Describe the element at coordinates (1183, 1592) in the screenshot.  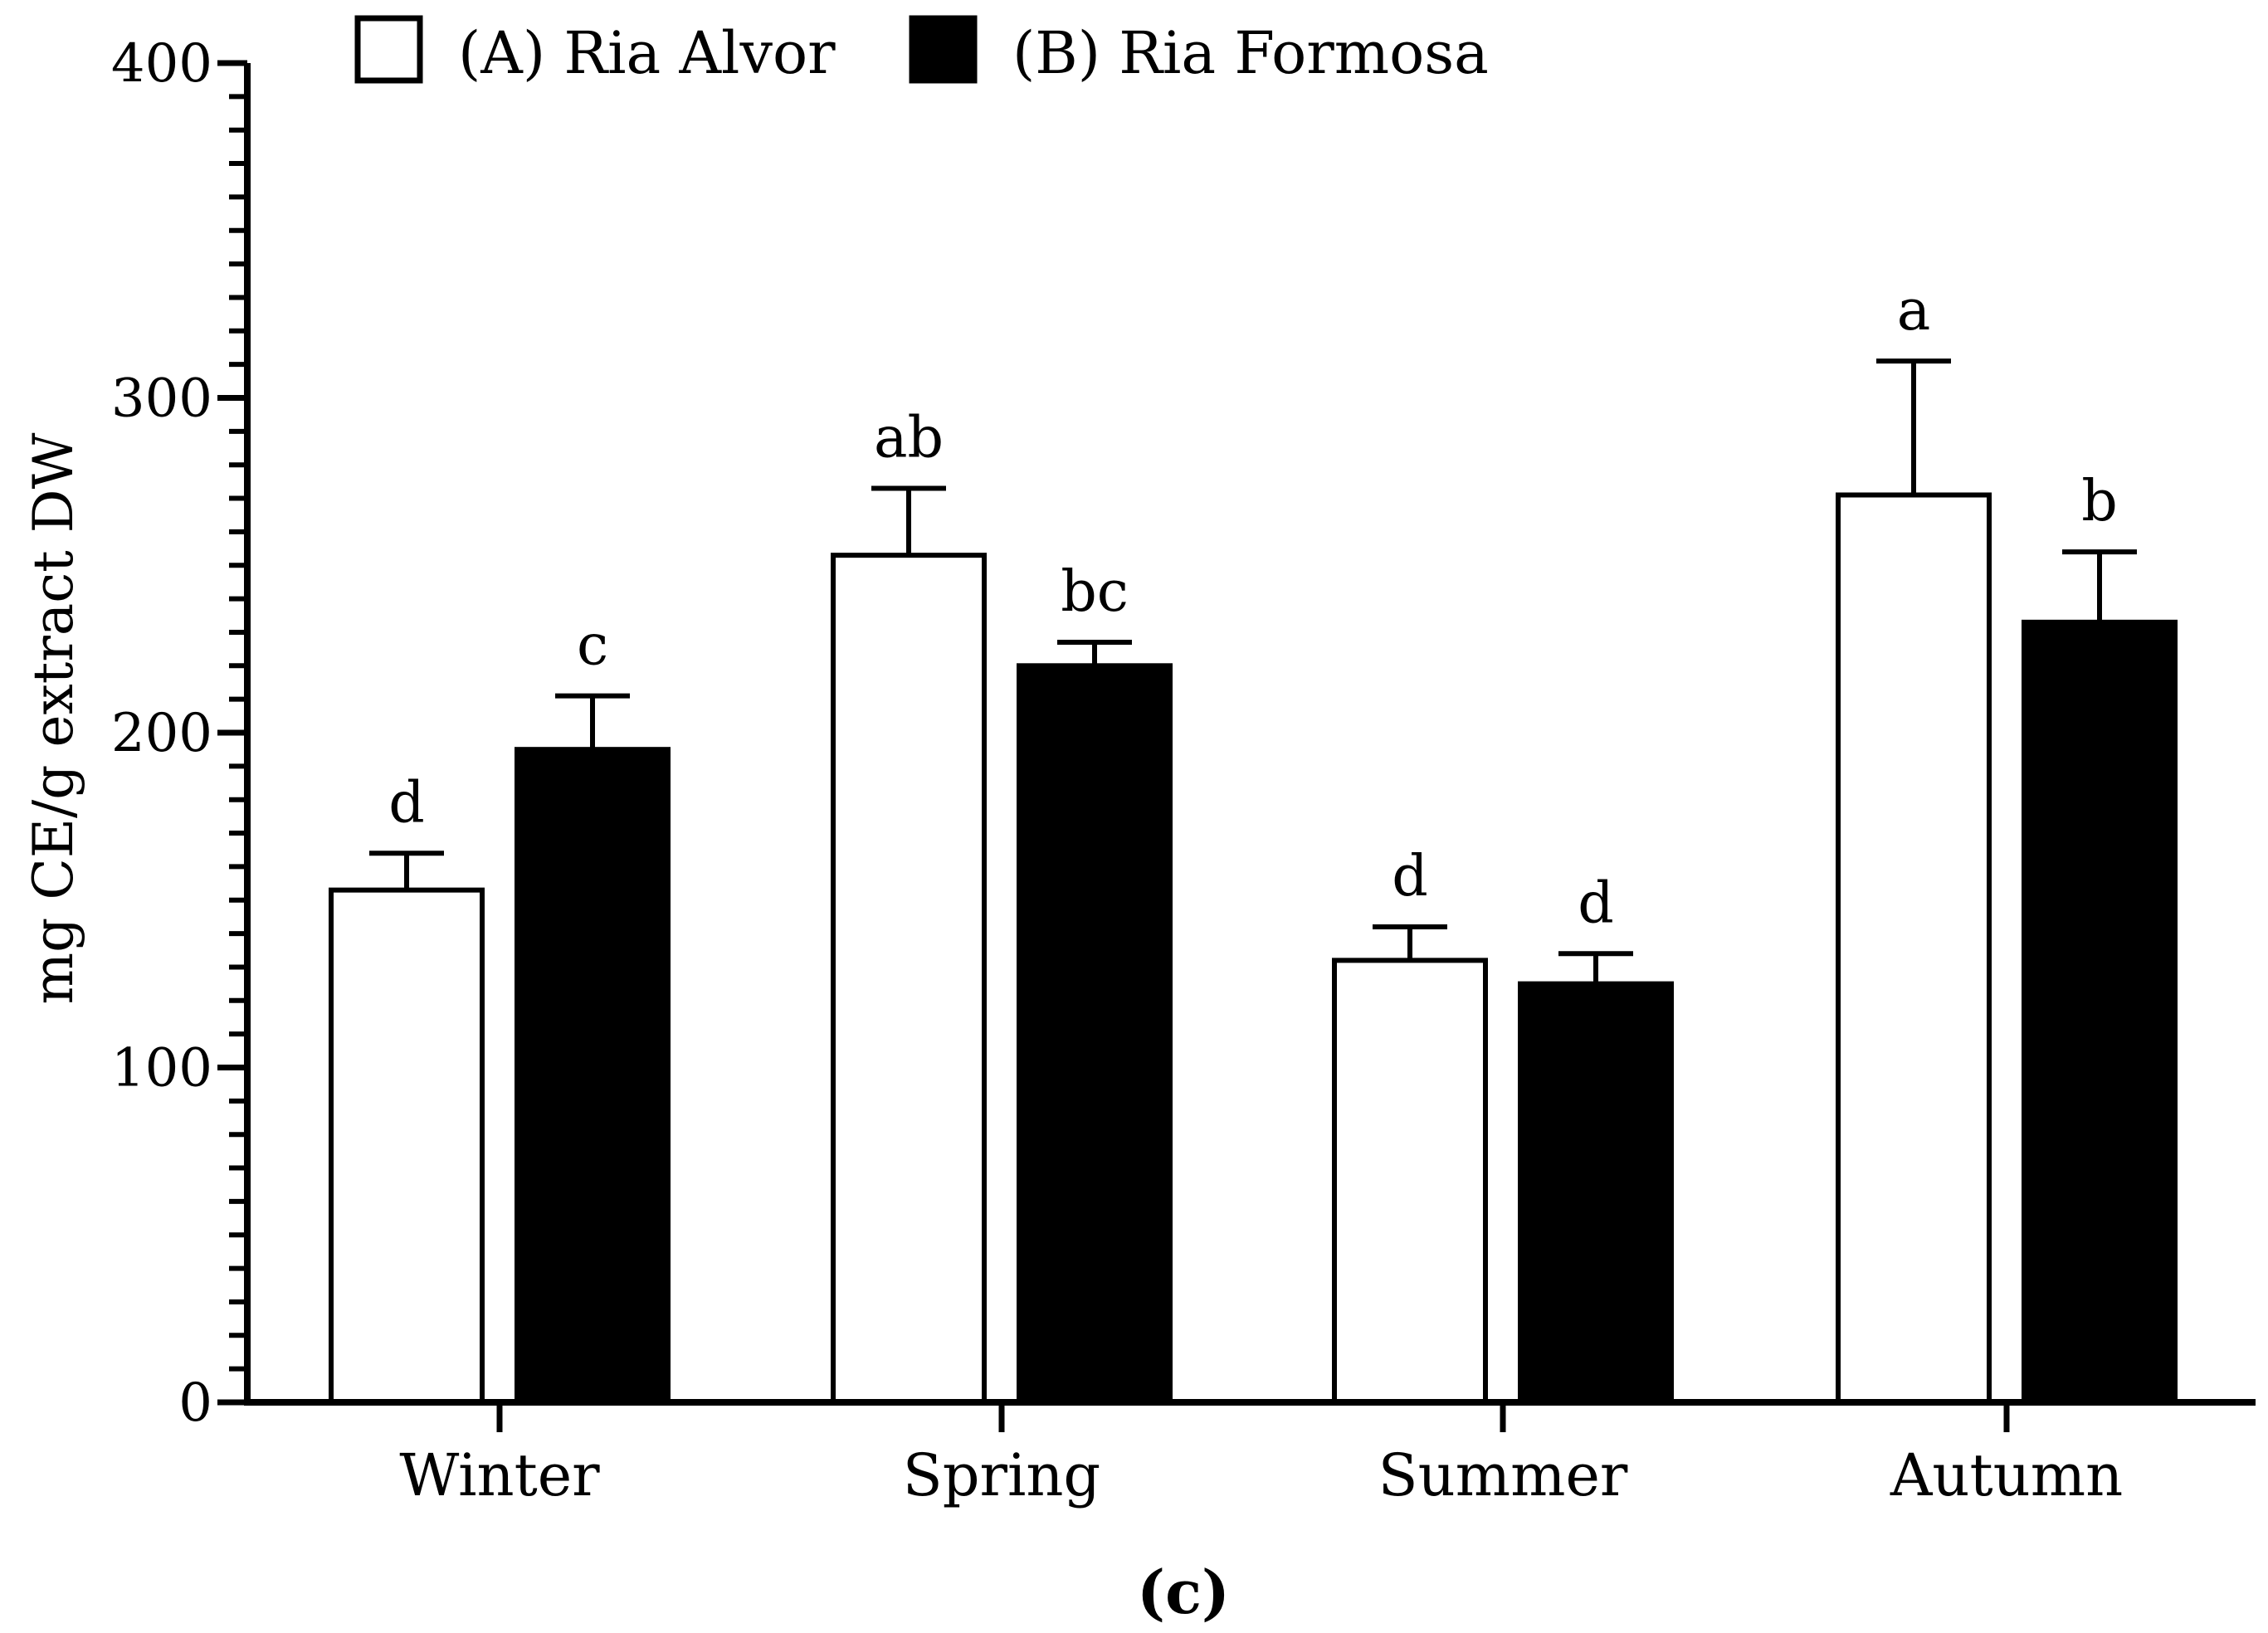
I see `panel-label: (c)` at that location.